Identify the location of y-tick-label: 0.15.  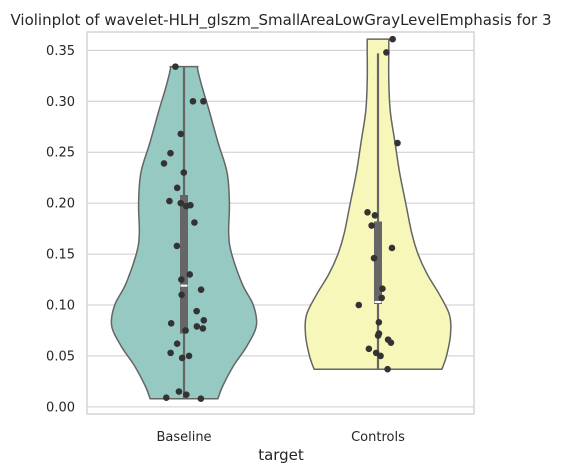
(60, 255).